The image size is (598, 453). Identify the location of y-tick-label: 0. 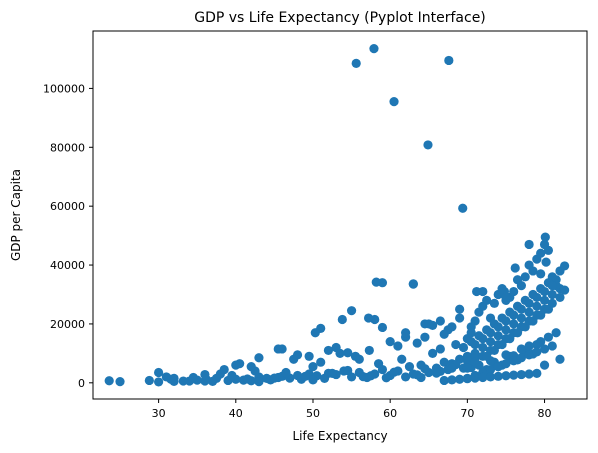
(81, 383).